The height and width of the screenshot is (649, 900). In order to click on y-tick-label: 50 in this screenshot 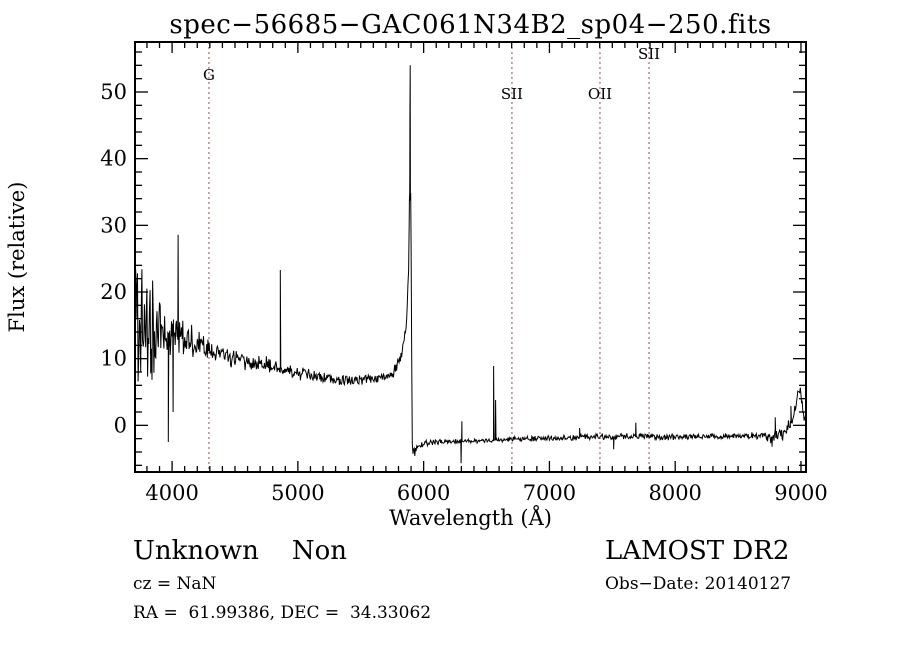, I will do `click(113, 92)`.